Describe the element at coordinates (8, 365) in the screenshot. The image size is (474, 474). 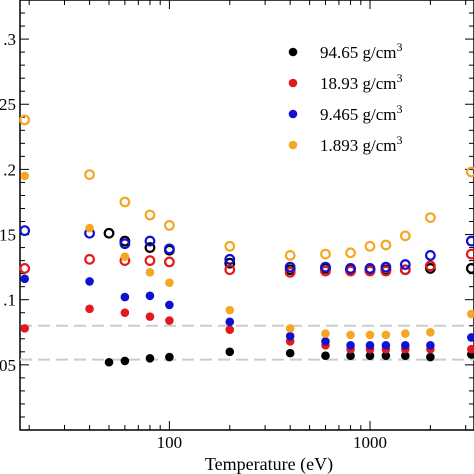
I see `y-tick-label: .05` at that location.